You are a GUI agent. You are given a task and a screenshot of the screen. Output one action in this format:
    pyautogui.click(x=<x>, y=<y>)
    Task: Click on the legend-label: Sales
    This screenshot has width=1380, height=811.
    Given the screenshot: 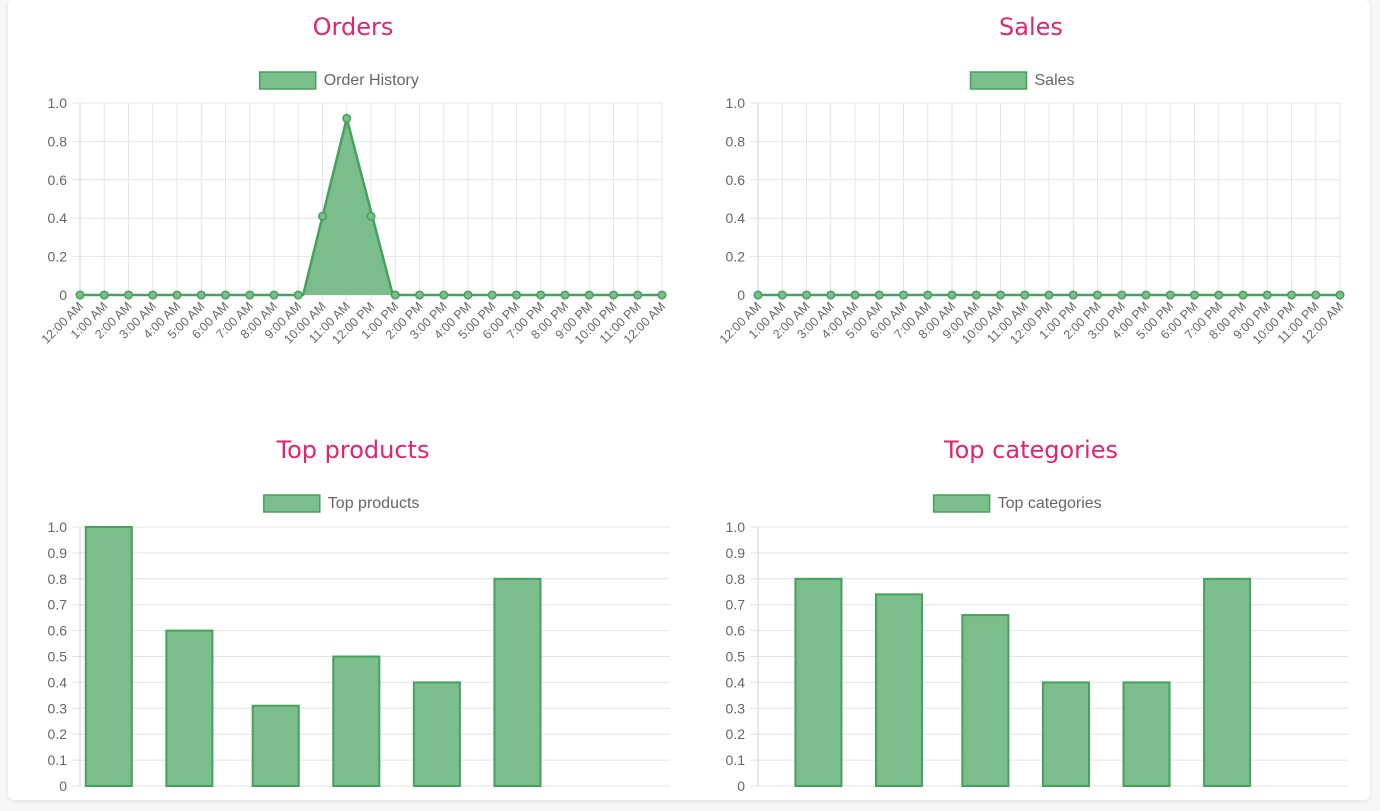 What is the action you would take?
    pyautogui.click(x=1055, y=80)
    